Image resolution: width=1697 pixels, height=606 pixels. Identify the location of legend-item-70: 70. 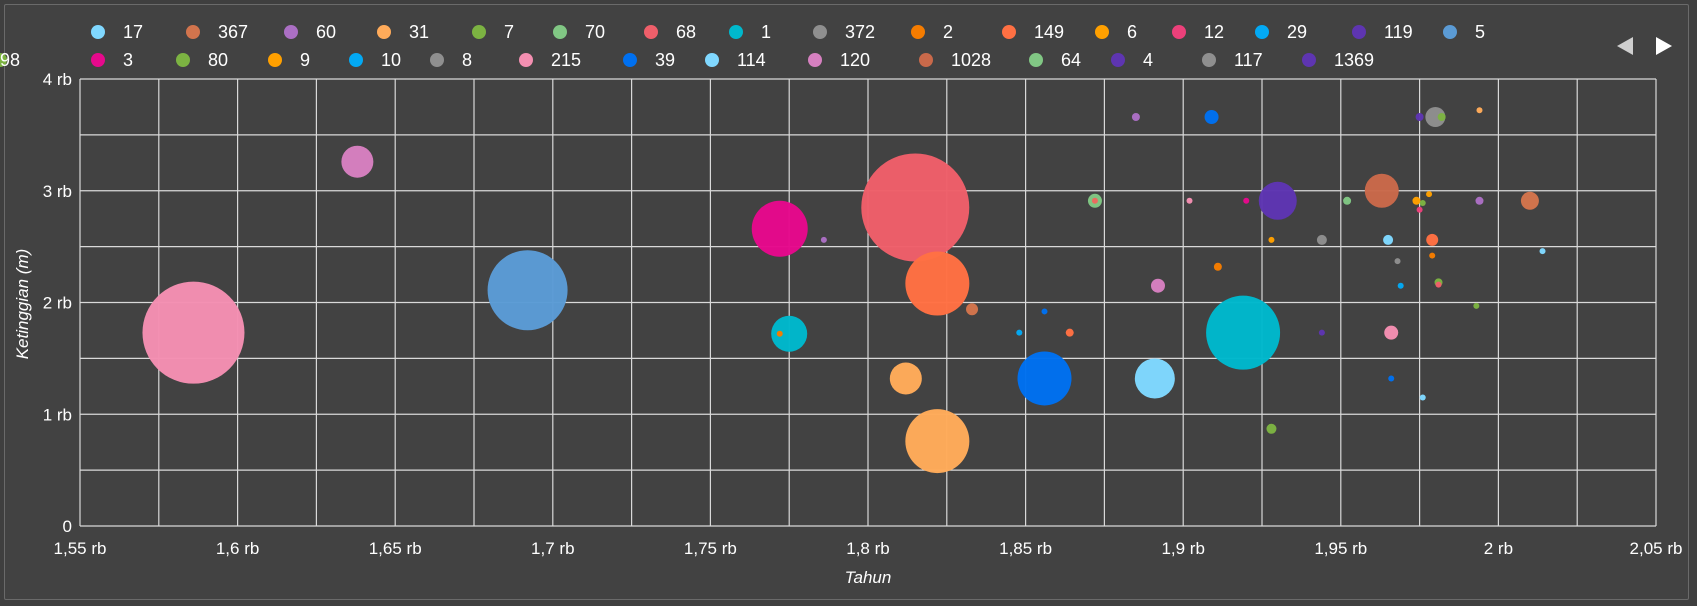
(579, 32).